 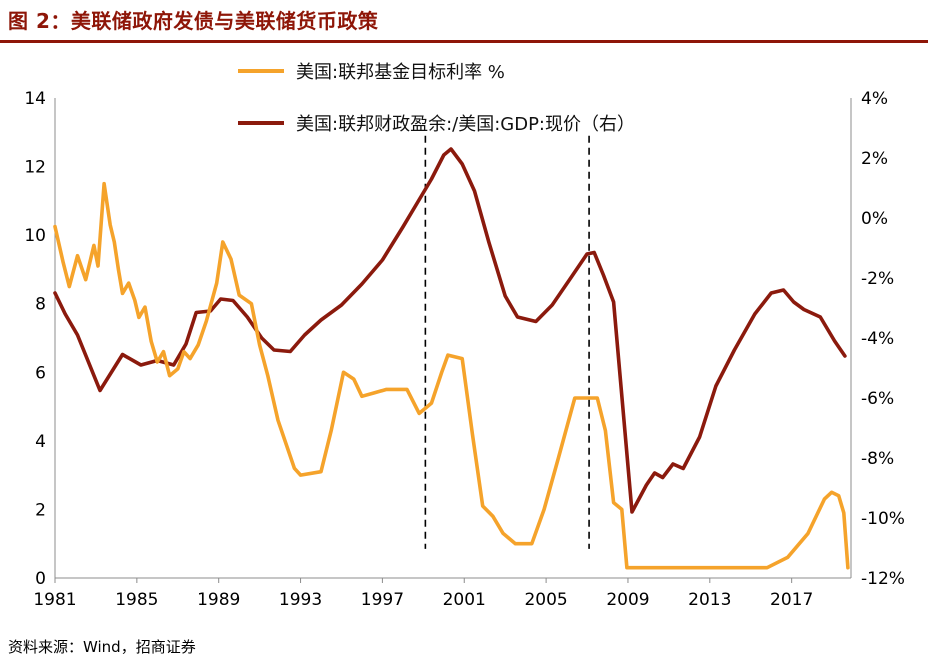 What do you see at coordinates (883, 519) in the screenshot?
I see `y-right-tick-label: -10%` at bounding box center [883, 519].